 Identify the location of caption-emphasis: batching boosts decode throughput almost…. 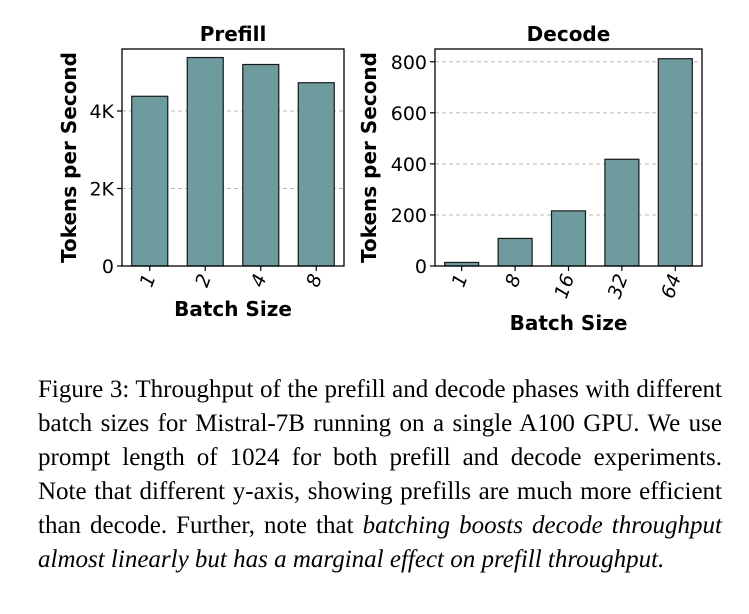
(380, 542).